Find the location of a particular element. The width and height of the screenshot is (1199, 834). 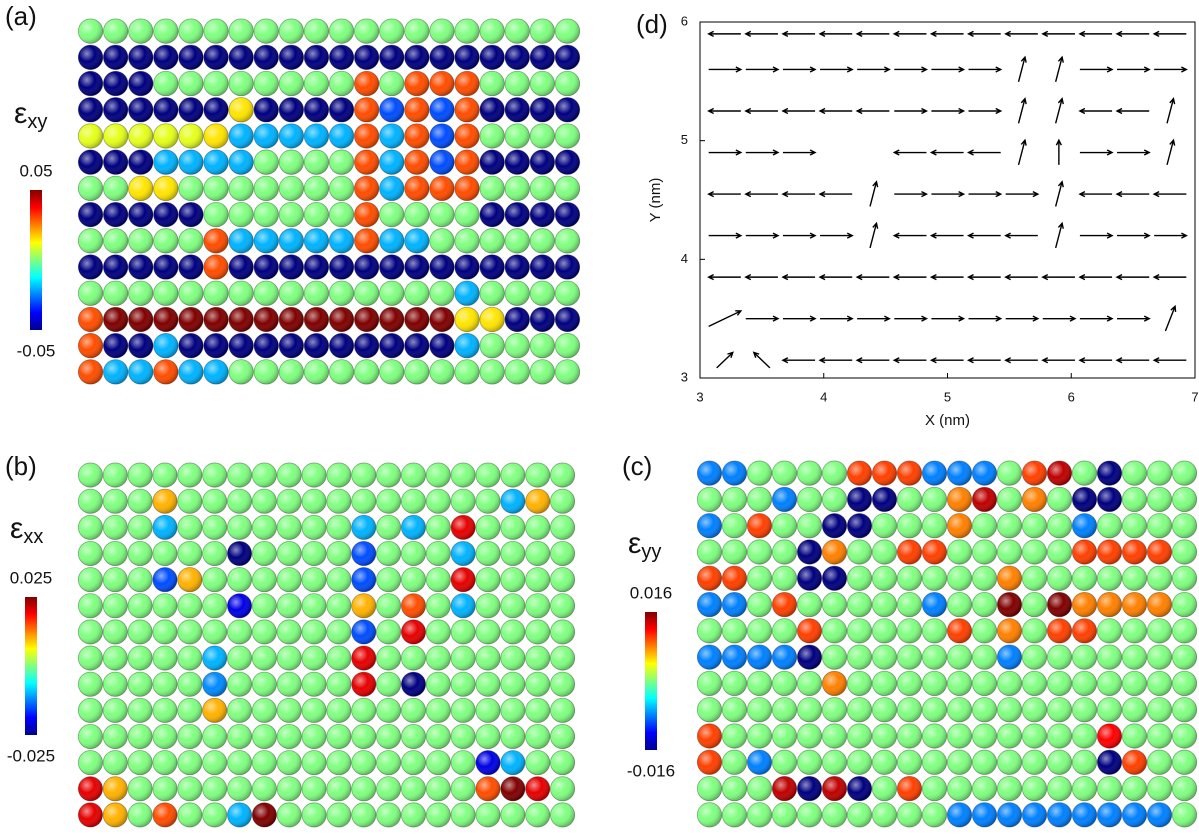

panel-label: (c) is located at coordinates (637, 466).